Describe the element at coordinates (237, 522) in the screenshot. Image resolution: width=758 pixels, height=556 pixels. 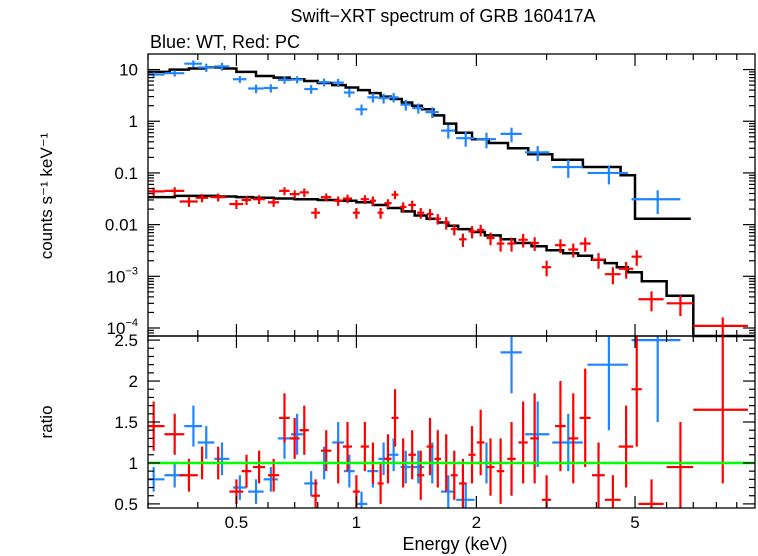
I see `x-tick-label: 0.5` at that location.